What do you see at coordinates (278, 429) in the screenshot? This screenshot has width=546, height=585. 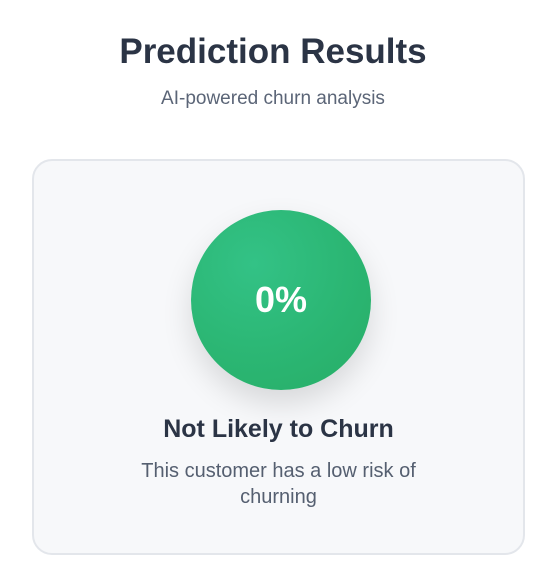 I see `churn-verdict: Not Likely to Churn` at bounding box center [278, 429].